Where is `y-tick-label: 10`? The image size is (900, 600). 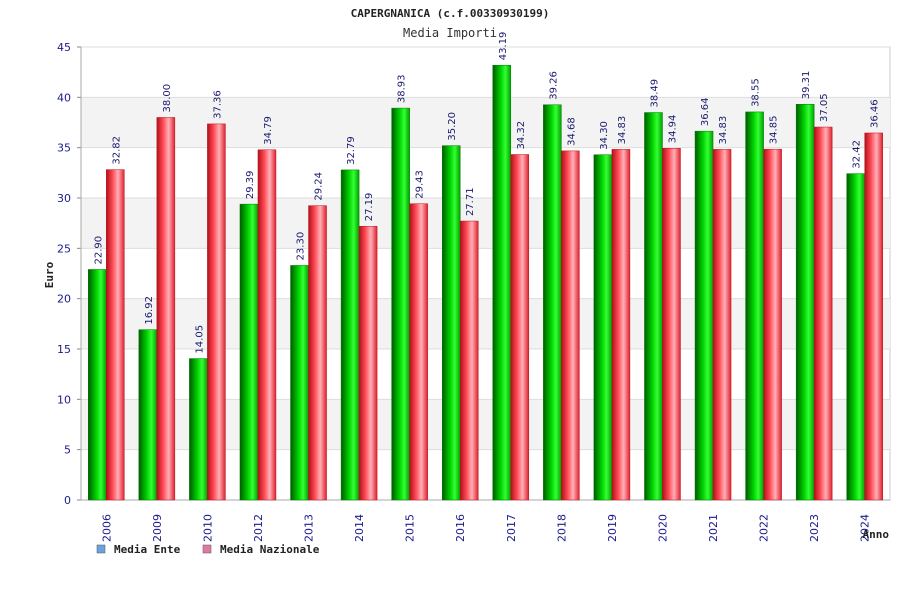
y-tick-label: 10 is located at coordinates (64, 399).